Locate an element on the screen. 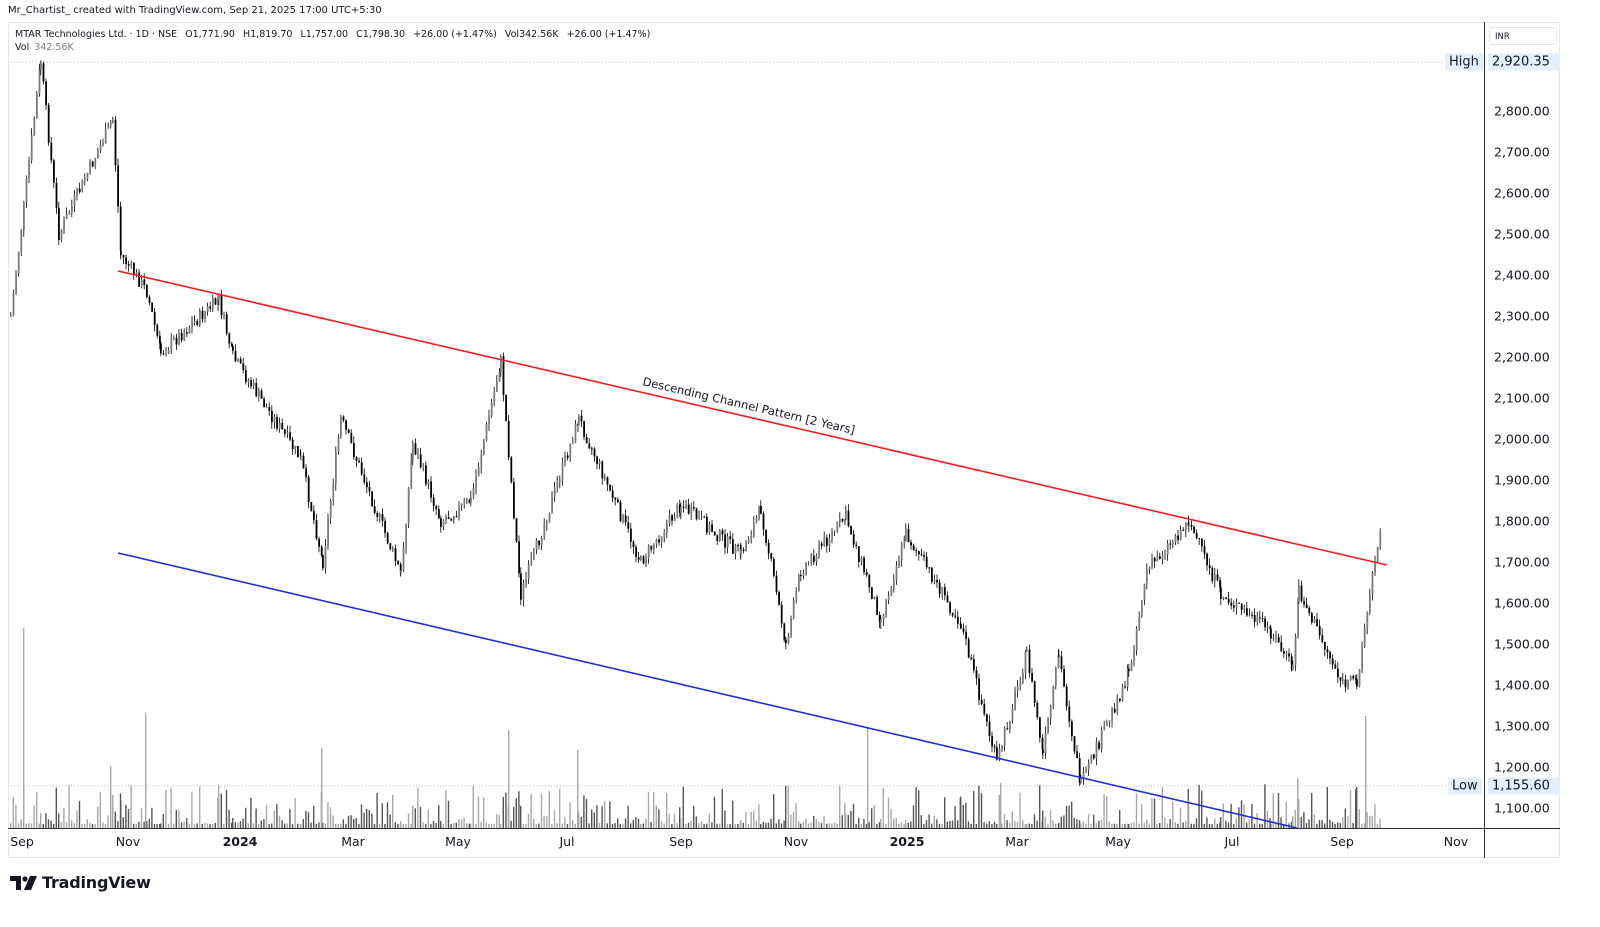 The width and height of the screenshot is (1600, 927). price-axis is located at coordinates (1522, 425).